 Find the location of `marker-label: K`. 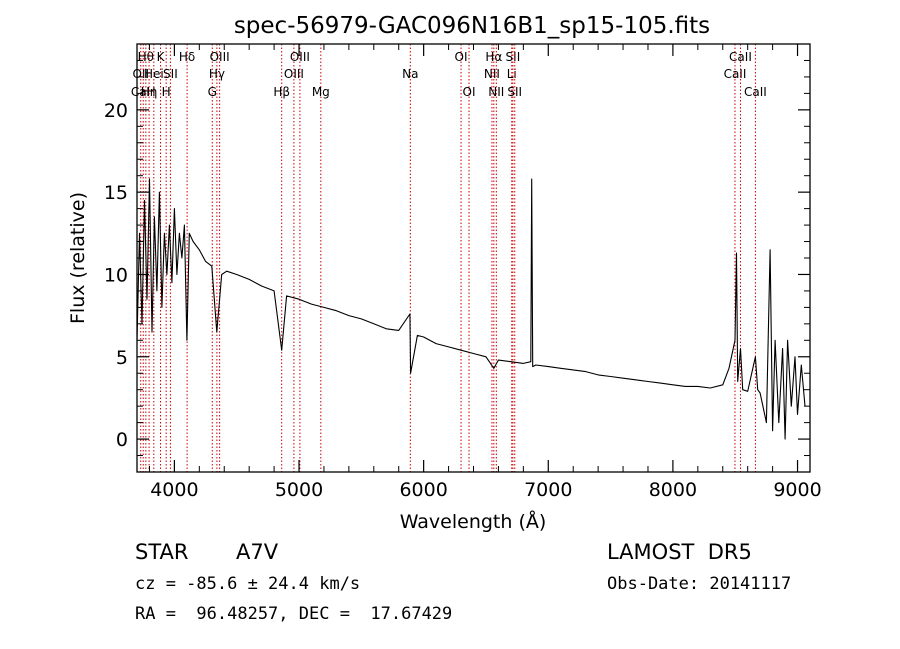

marker-label: K is located at coordinates (161, 57).